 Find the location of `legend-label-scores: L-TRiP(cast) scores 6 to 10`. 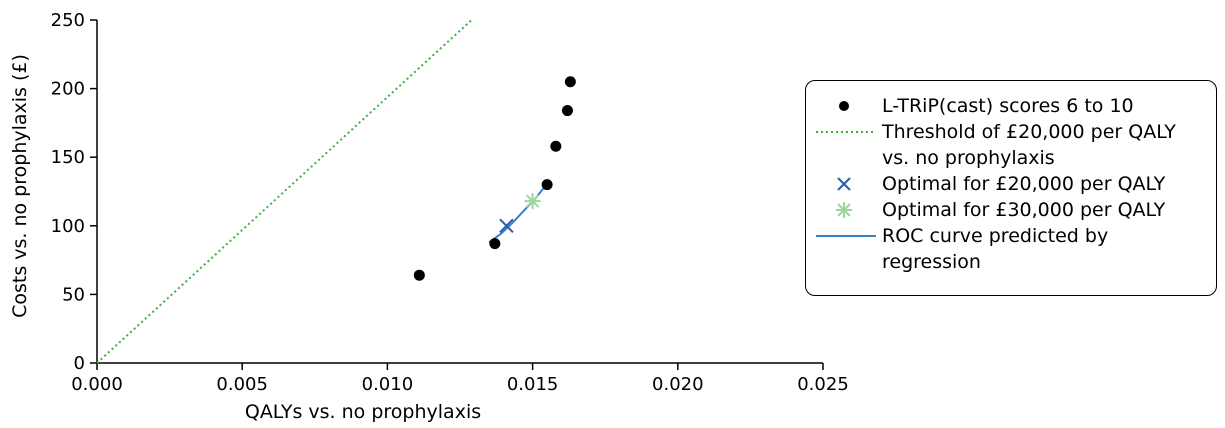

legend-label-scores: L-TRiP(cast) scores 6 to 10 is located at coordinates (1008, 106).